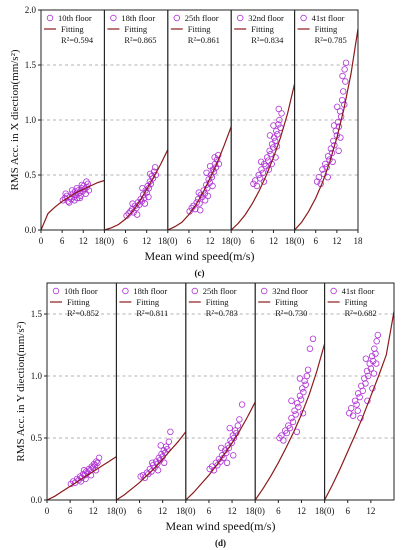 The width and height of the screenshot is (401, 550). Describe the element at coordinates (267, 40) in the screenshot. I see `r-squared-label: R²=0.834` at that location.